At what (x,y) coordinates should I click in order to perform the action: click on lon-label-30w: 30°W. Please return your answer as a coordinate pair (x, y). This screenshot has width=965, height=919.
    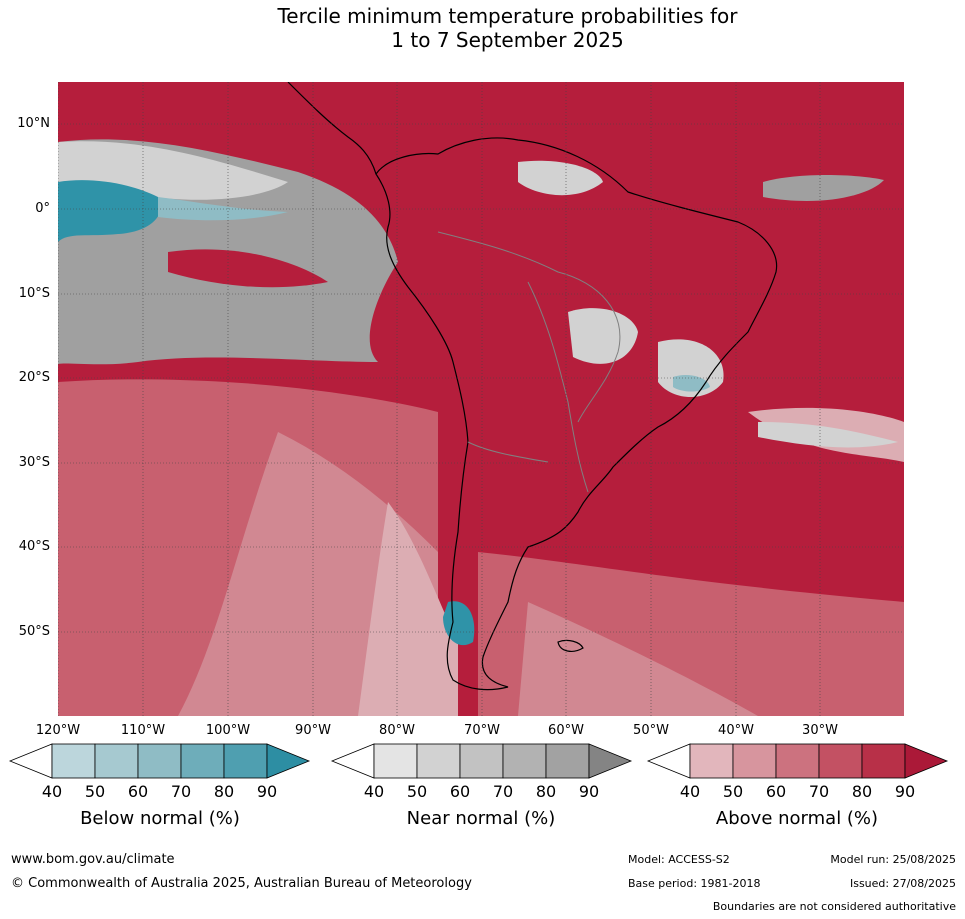
    Looking at the image, I should click on (820, 730).